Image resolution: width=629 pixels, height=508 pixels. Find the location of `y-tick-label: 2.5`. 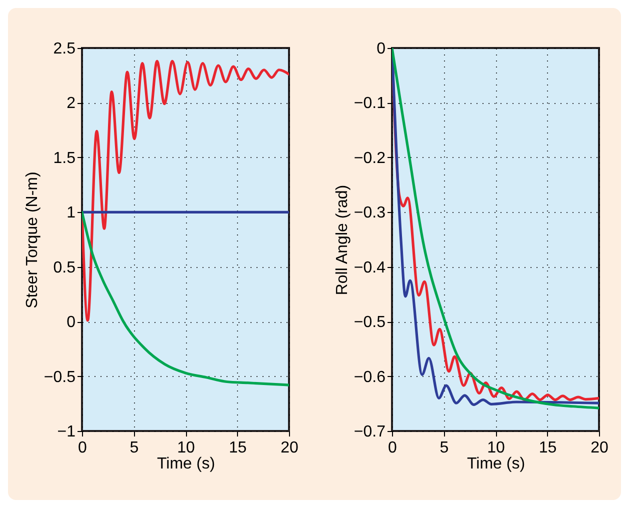

y-tick-label: 2.5 is located at coordinates (64, 49).